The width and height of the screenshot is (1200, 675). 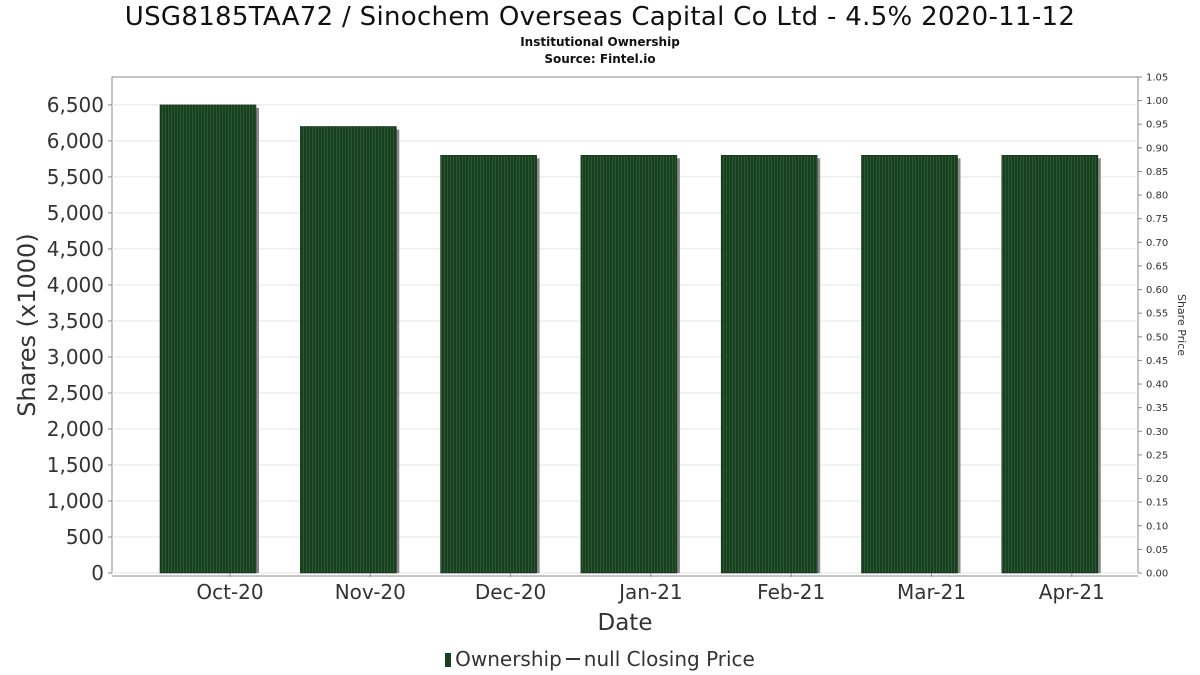 What do you see at coordinates (75, 141) in the screenshot?
I see `y-tick-label: 6,000` at bounding box center [75, 141].